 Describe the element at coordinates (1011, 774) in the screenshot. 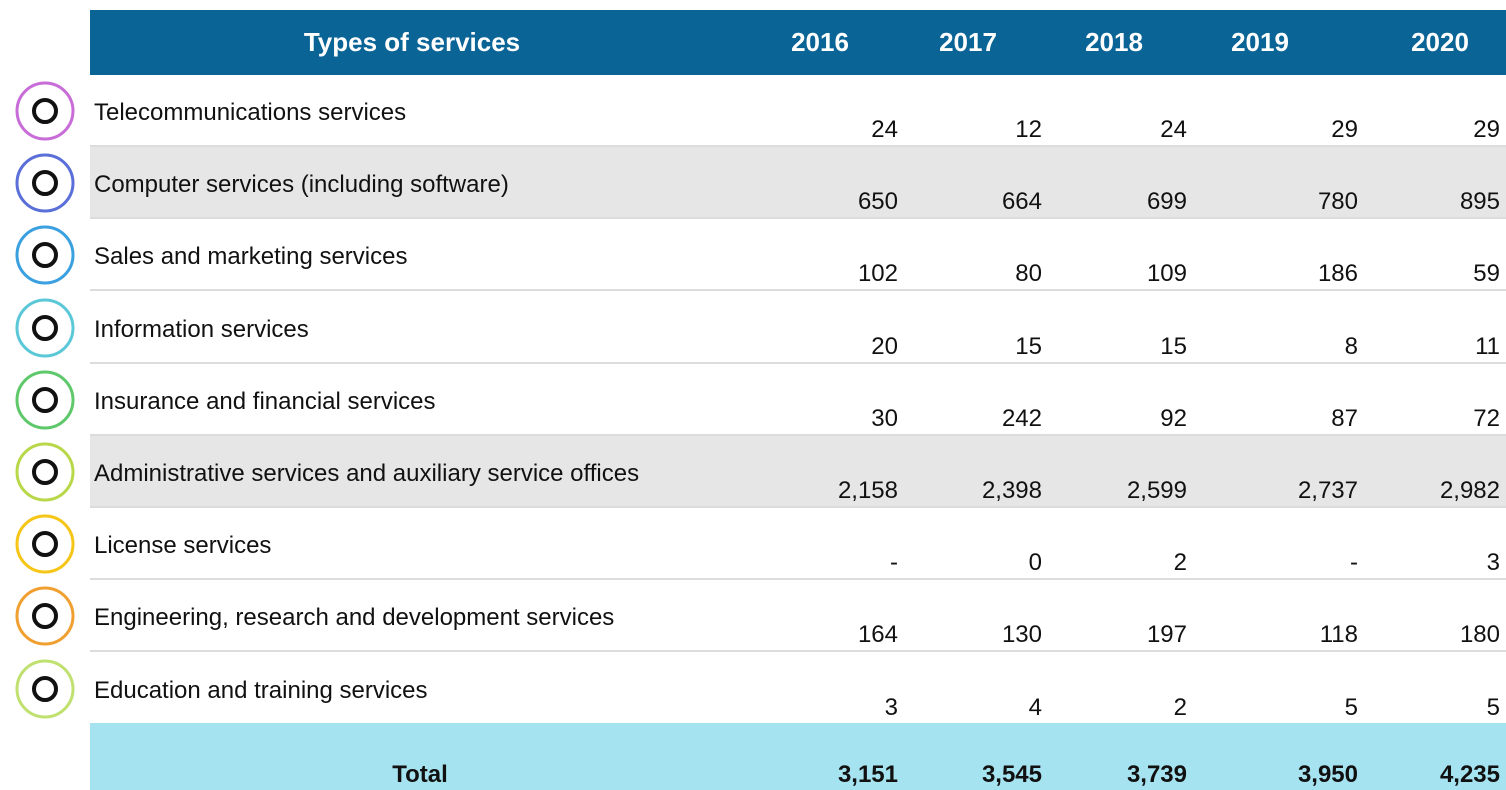

I see `total-value: 3,545` at that location.